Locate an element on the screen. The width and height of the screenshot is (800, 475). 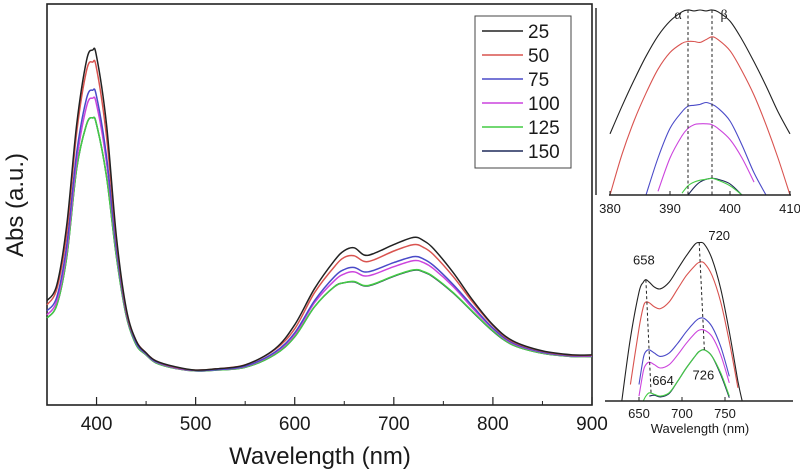
legend-label-125: 125 is located at coordinates (544, 128).